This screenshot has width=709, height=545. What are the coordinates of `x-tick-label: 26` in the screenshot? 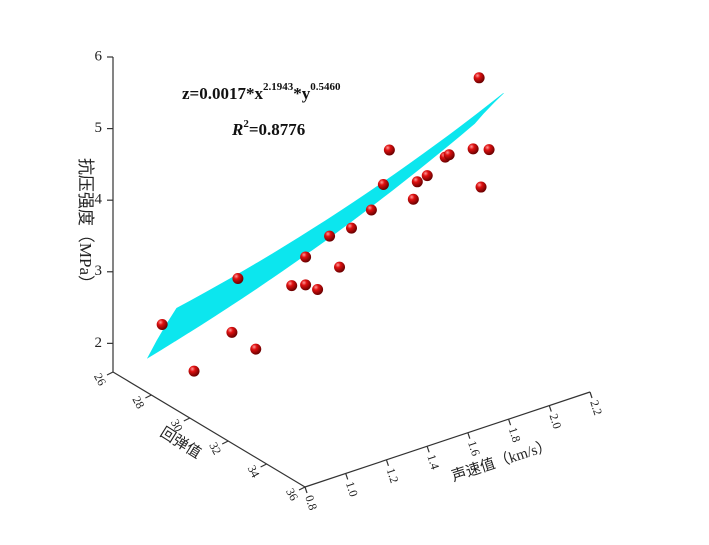 It's located at (100, 379).